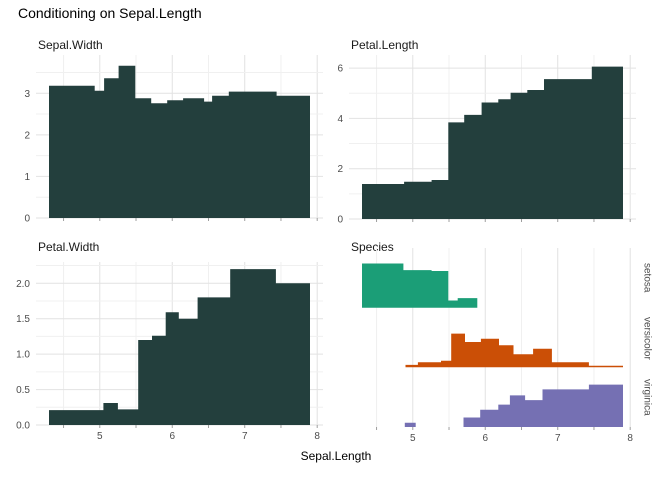  I want to click on strip-label-versicolor: versicolor, so click(647, 338).